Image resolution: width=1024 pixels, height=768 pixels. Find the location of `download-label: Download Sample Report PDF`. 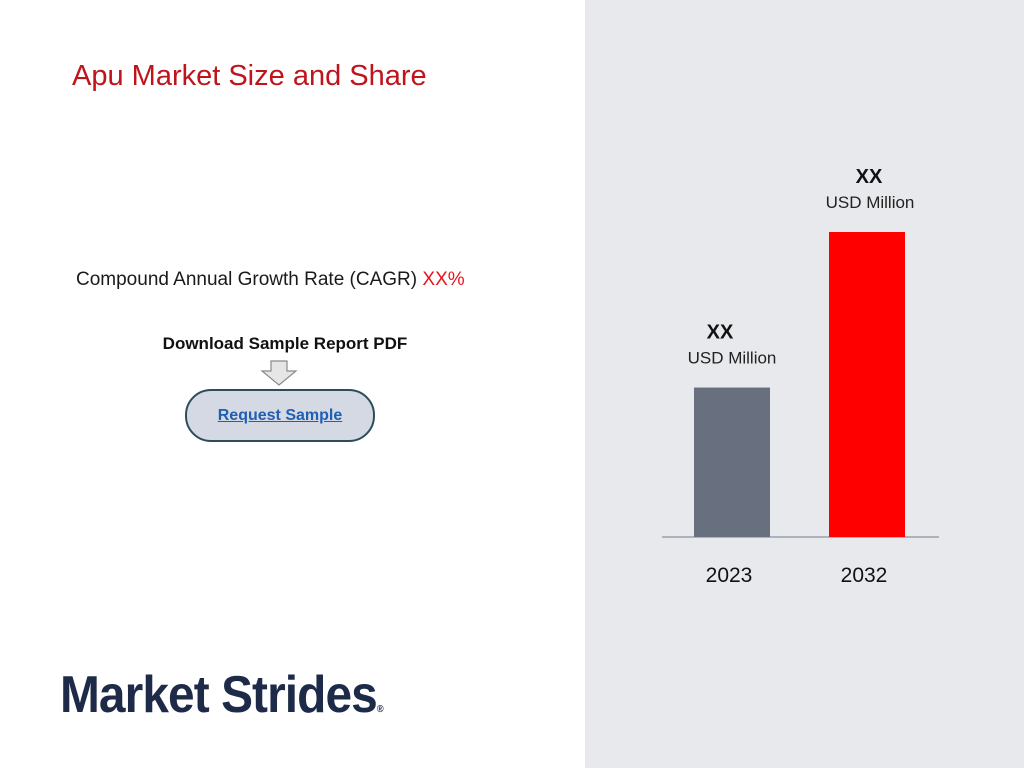

download-label: Download Sample Report PDF is located at coordinates (285, 343).